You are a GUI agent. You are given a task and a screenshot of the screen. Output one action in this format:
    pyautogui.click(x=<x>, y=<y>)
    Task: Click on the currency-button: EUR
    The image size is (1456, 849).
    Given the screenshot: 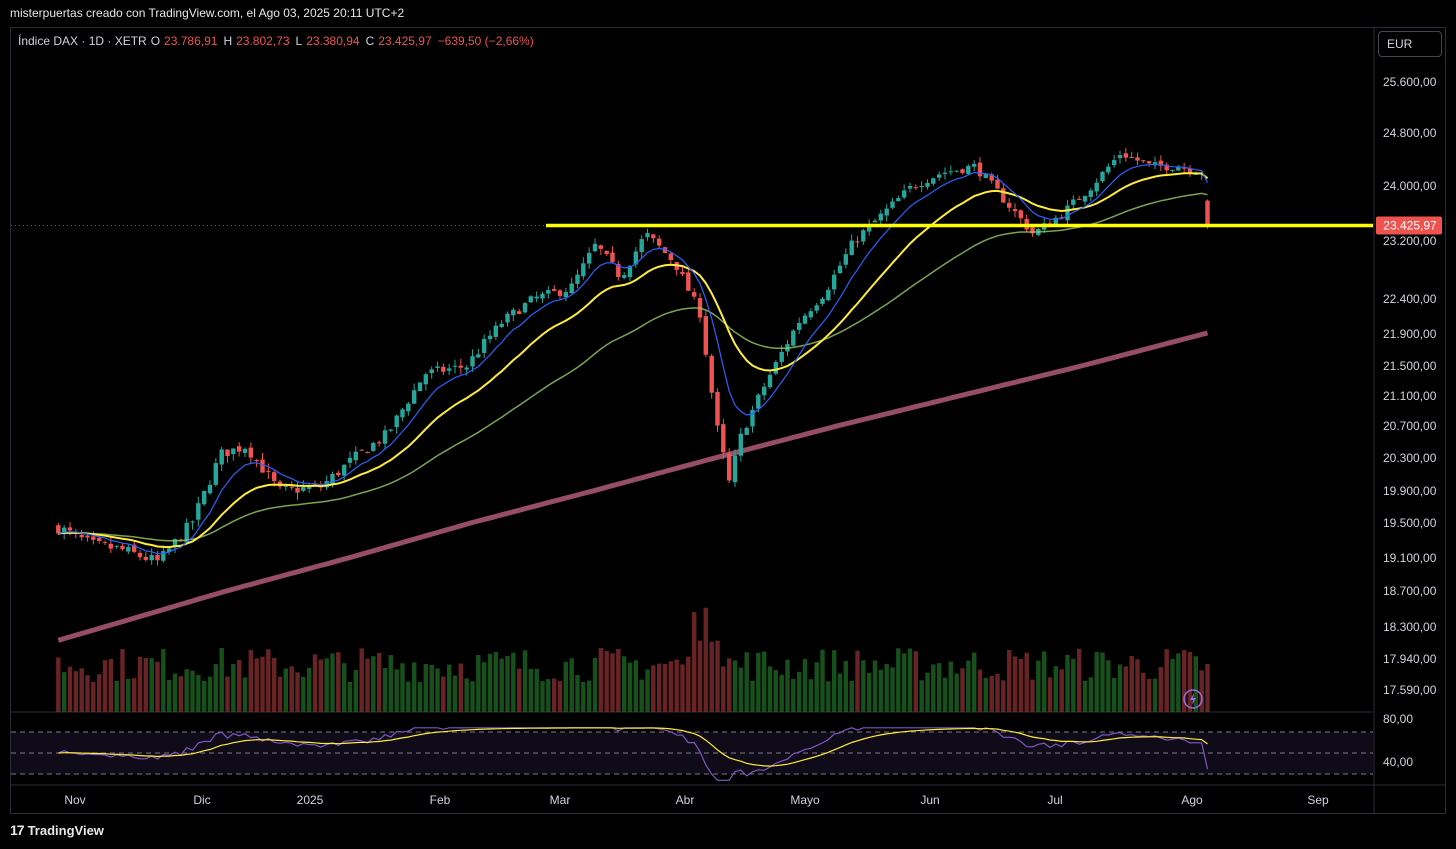 What is the action you would take?
    pyautogui.click(x=1410, y=44)
    